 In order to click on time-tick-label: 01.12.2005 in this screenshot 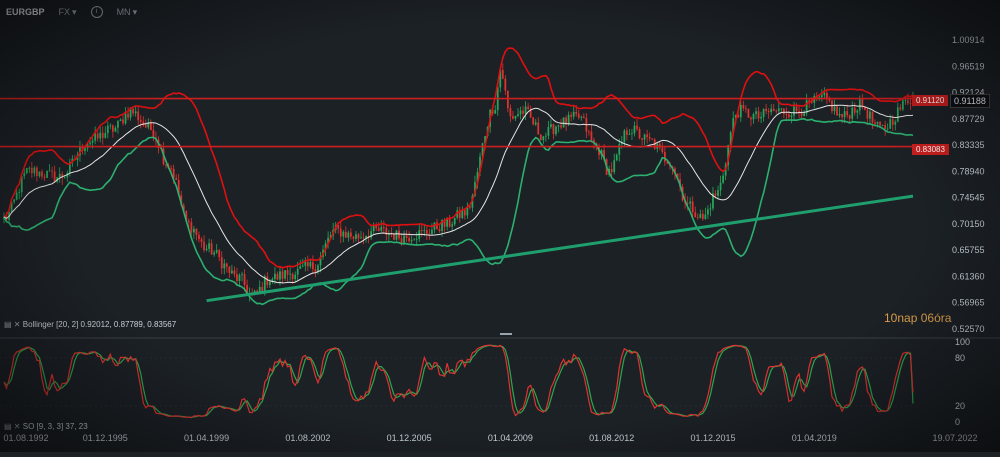, I will do `click(409, 438)`.